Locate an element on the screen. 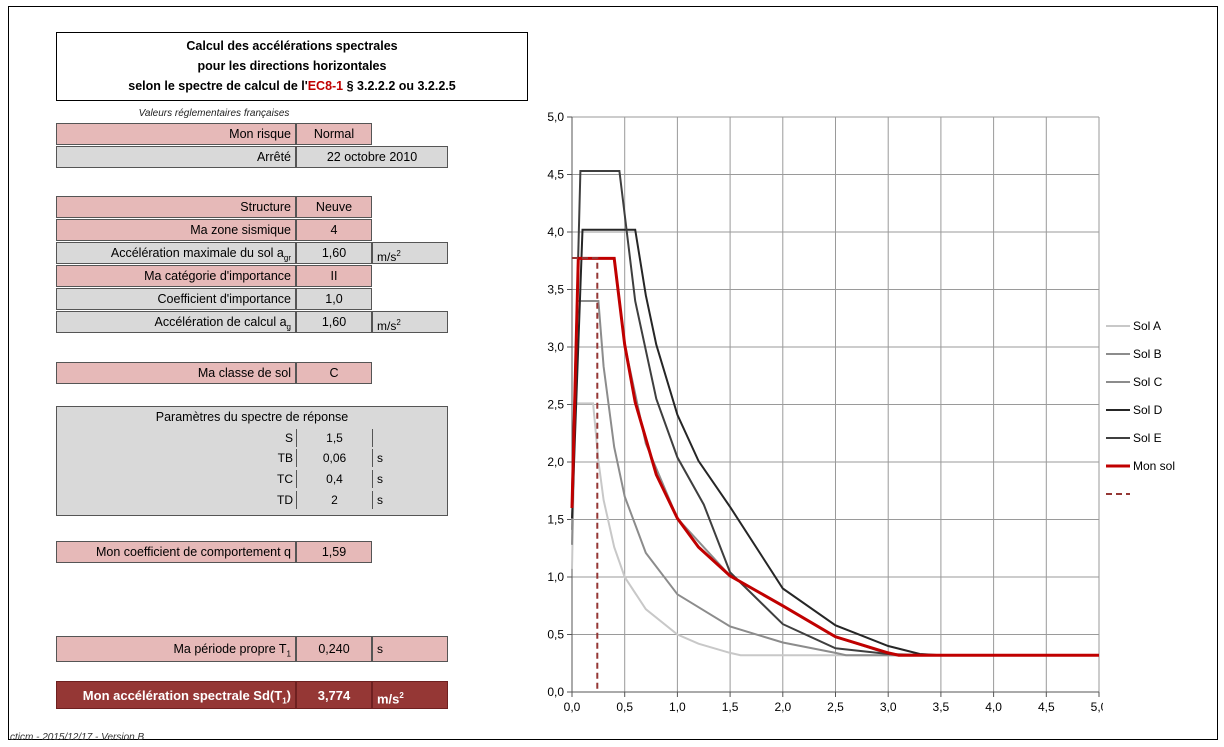 This screenshot has width=1224, height=747. x-tick-label: 3,0 is located at coordinates (888, 707).